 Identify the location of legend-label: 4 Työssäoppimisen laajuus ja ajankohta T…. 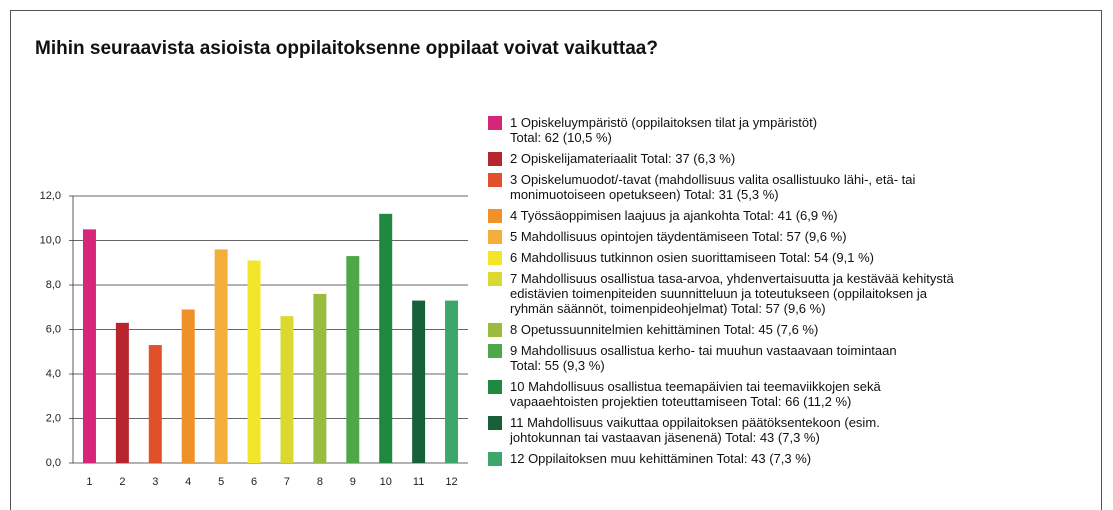
(674, 215).